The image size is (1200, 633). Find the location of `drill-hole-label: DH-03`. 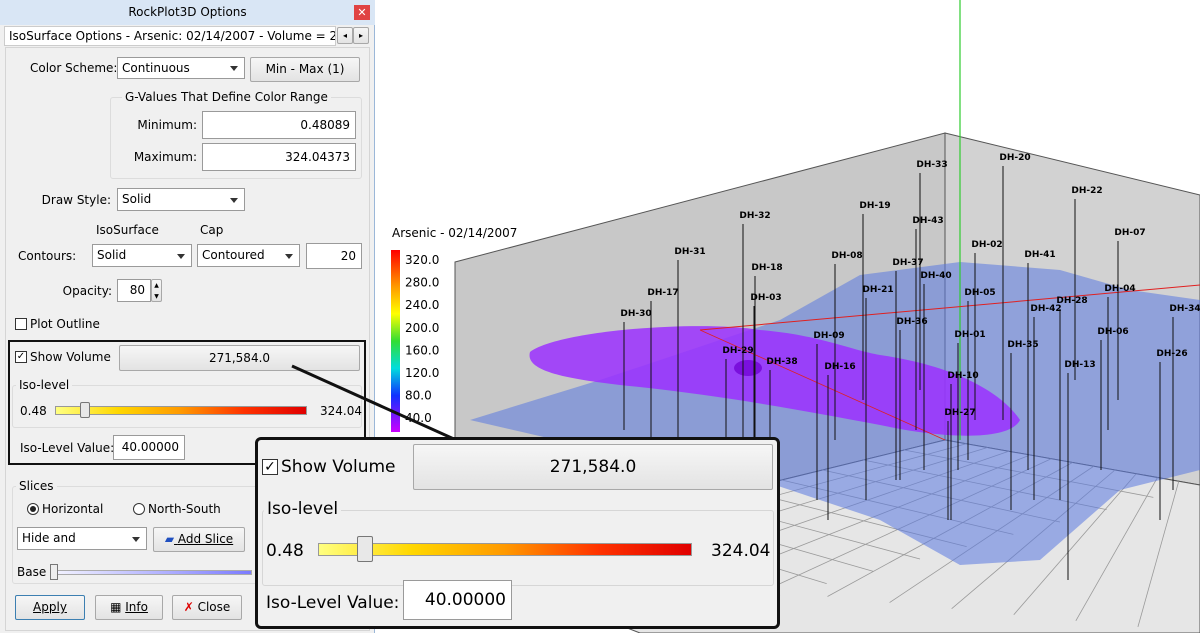

drill-hole-label: DH-03 is located at coordinates (765, 298).